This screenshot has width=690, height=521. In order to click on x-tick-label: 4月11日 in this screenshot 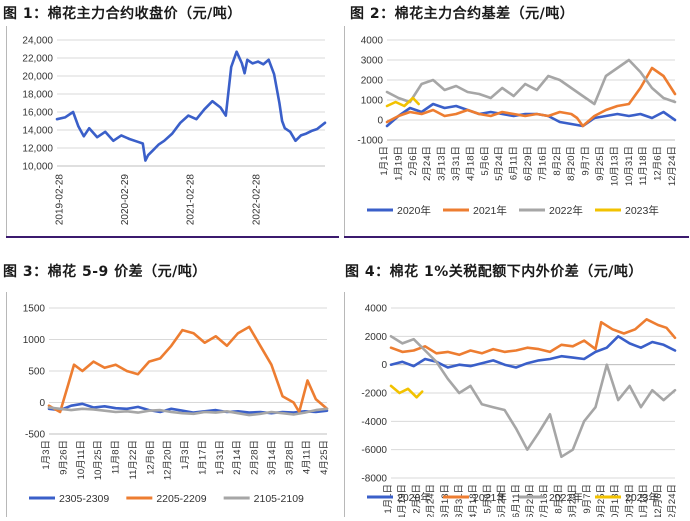, I will do `click(307, 457)`.